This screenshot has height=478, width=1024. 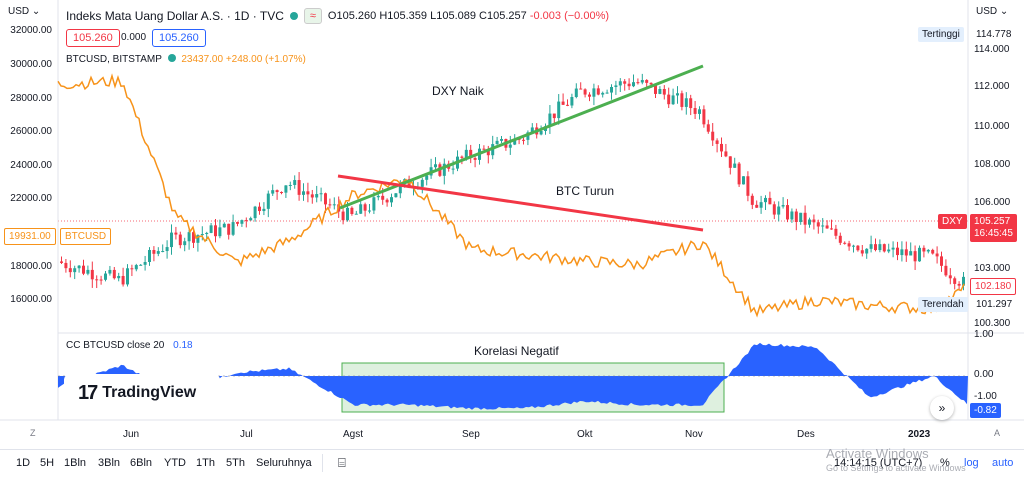 What do you see at coordinates (134, 37) in the screenshot?
I see `spread-value: 0.000` at bounding box center [134, 37].